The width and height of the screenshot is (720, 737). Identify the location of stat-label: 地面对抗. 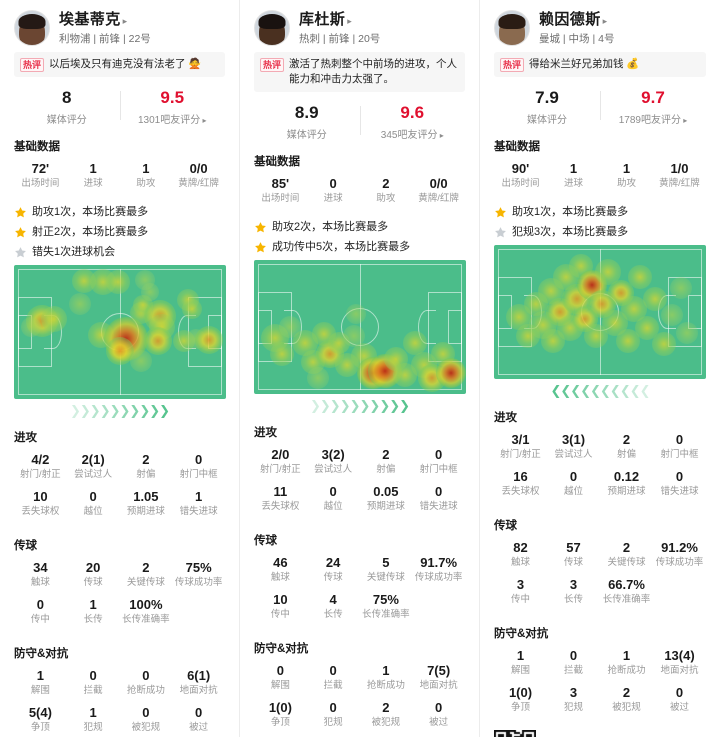
(198, 690).